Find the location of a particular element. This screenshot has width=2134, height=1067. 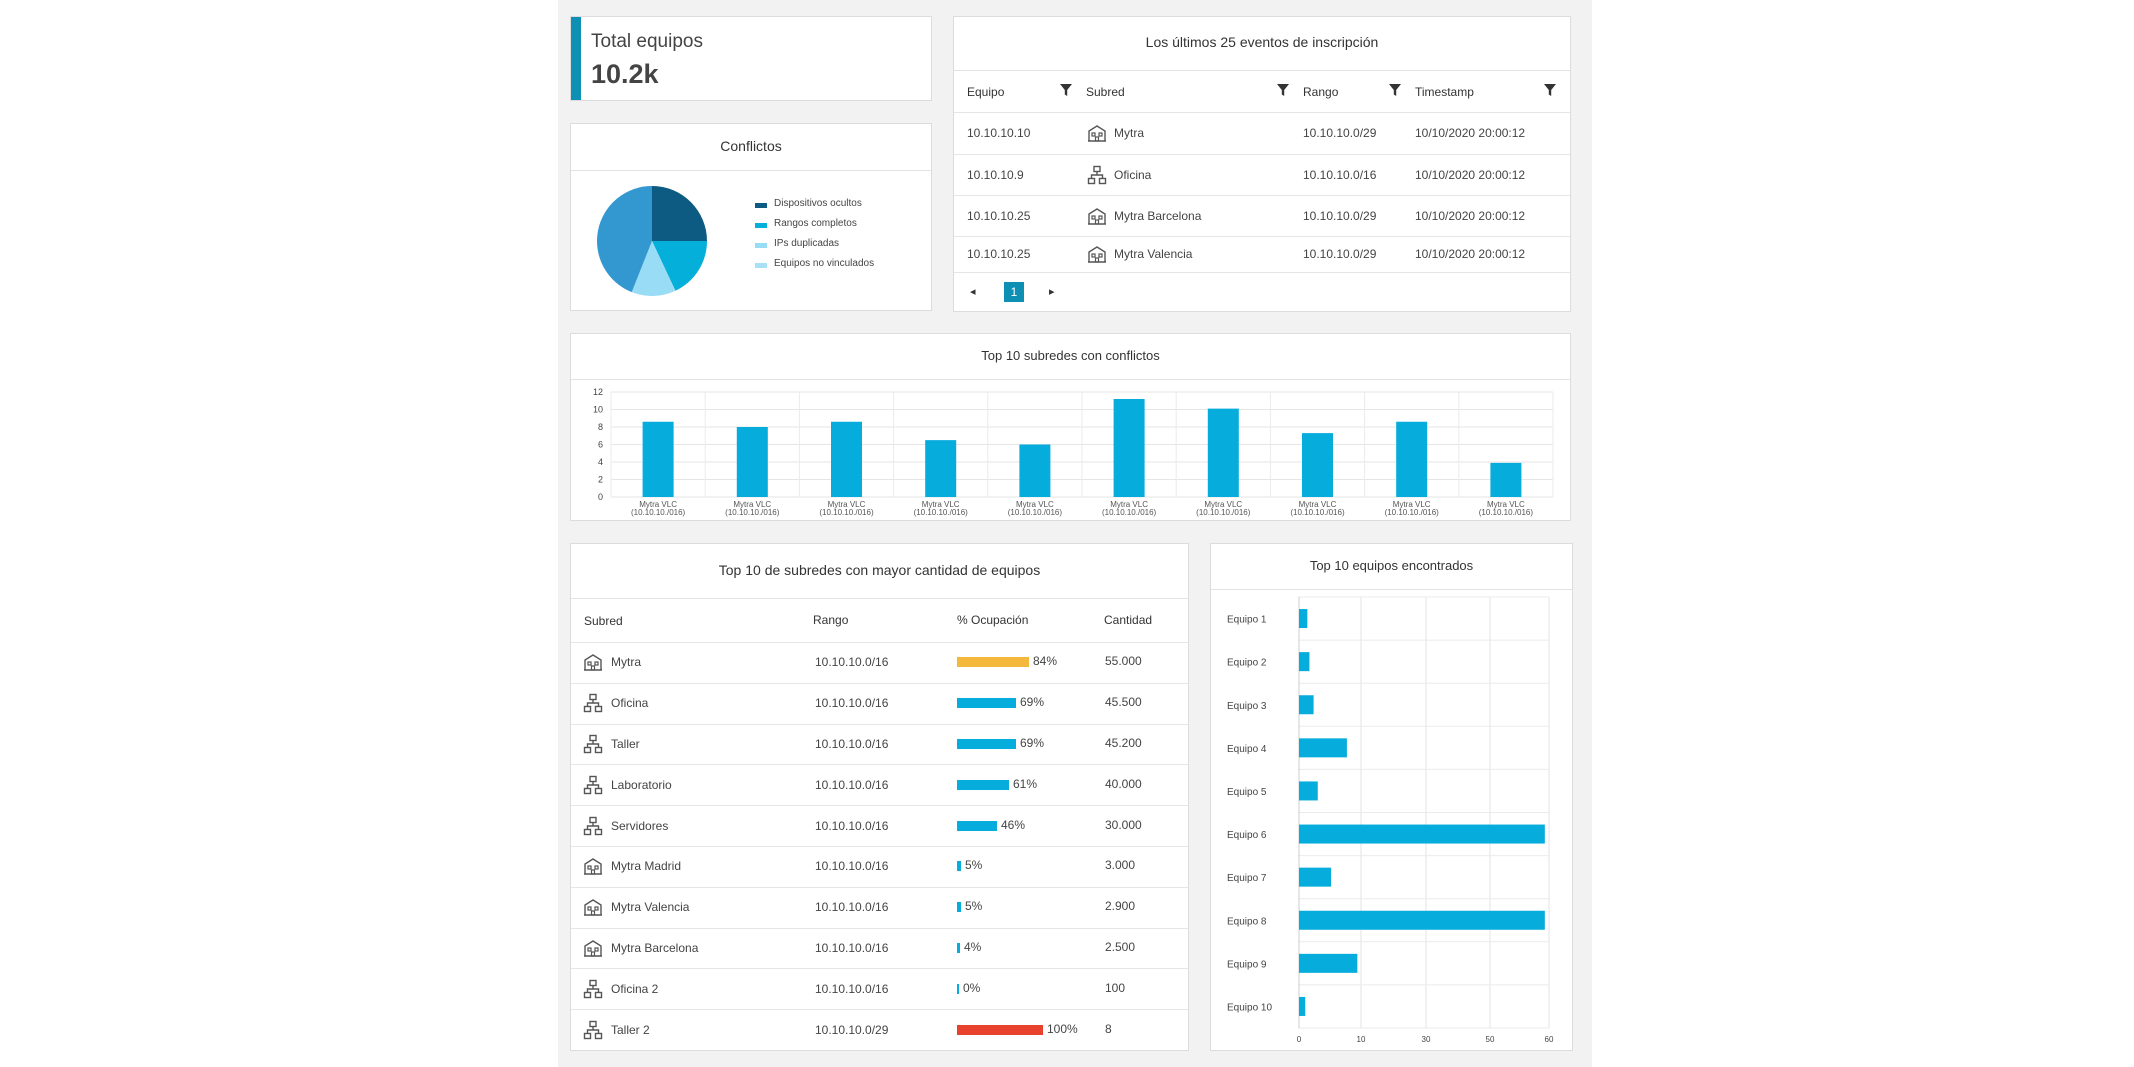

subnet-name: Laboratorio is located at coordinates (641, 784).